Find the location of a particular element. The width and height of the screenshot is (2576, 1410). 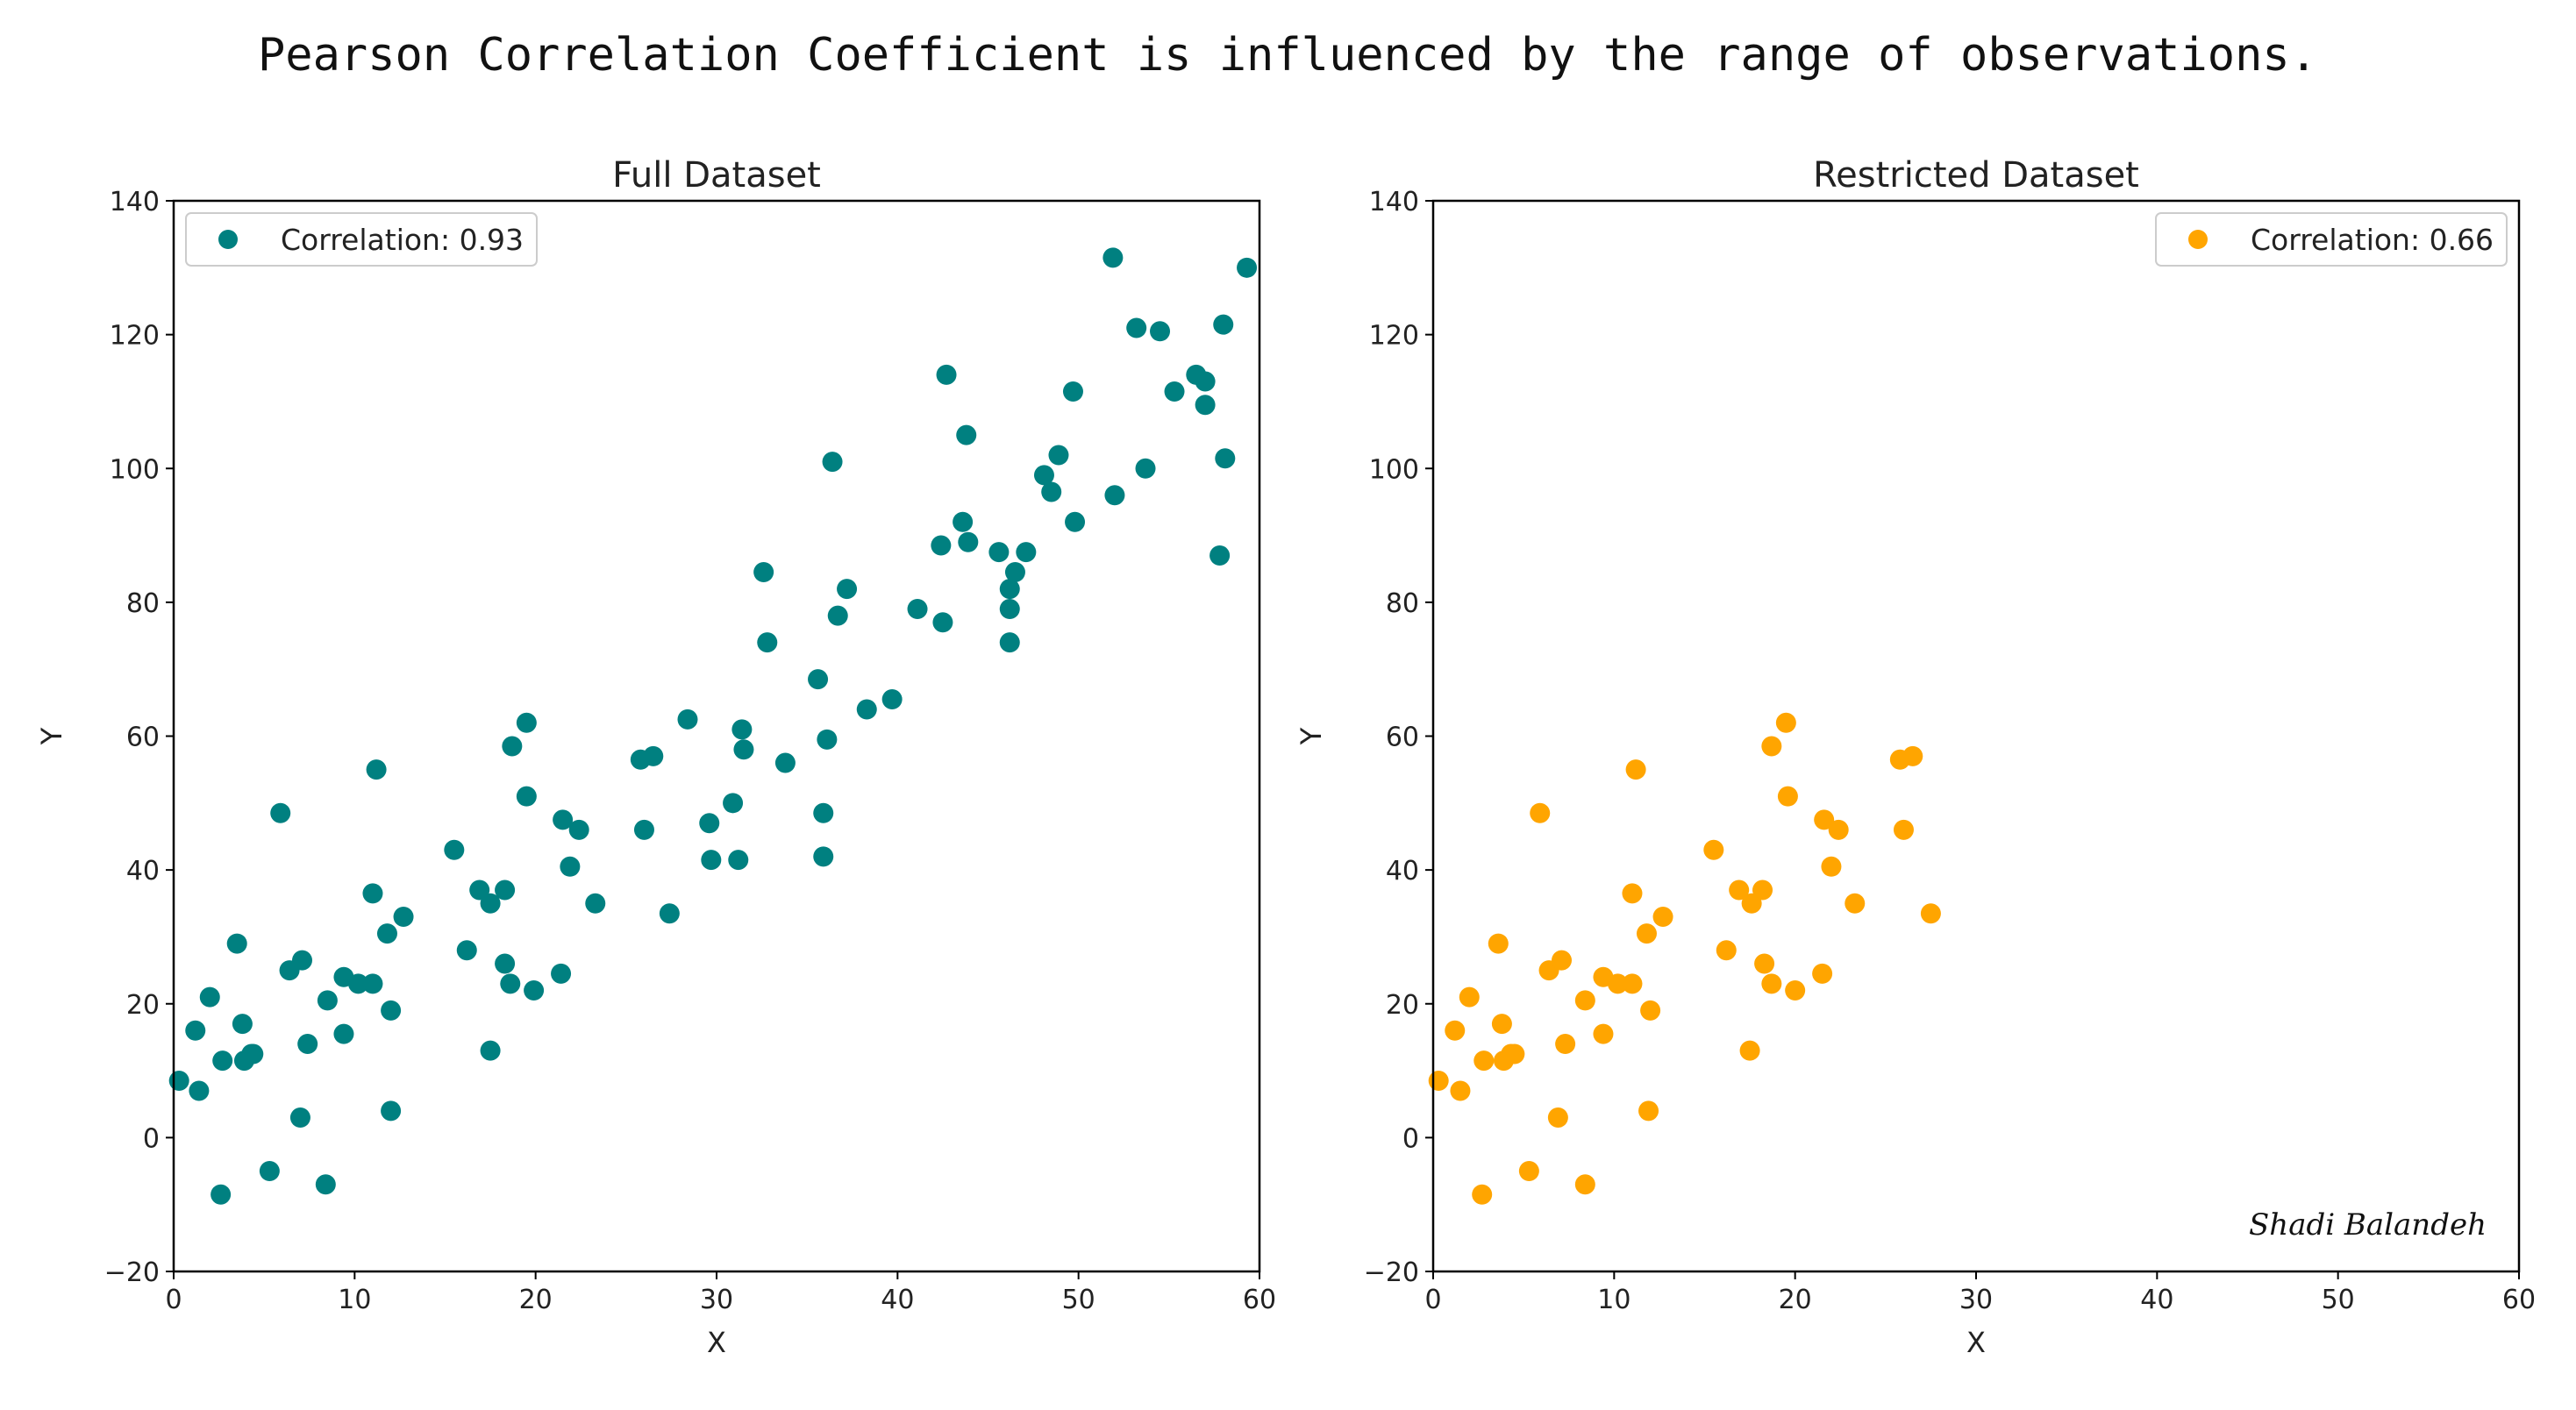

restricted-dataset-legend: Correlation: 0.66 is located at coordinates (2332, 239).